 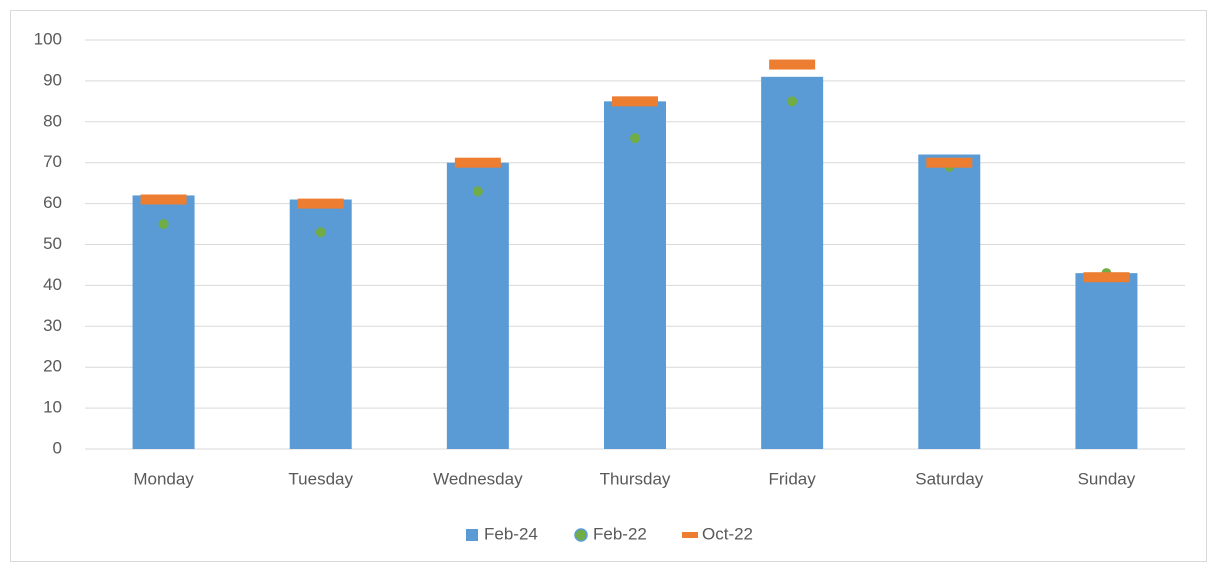 I want to click on y-tick-label: 80, so click(x=52, y=120).